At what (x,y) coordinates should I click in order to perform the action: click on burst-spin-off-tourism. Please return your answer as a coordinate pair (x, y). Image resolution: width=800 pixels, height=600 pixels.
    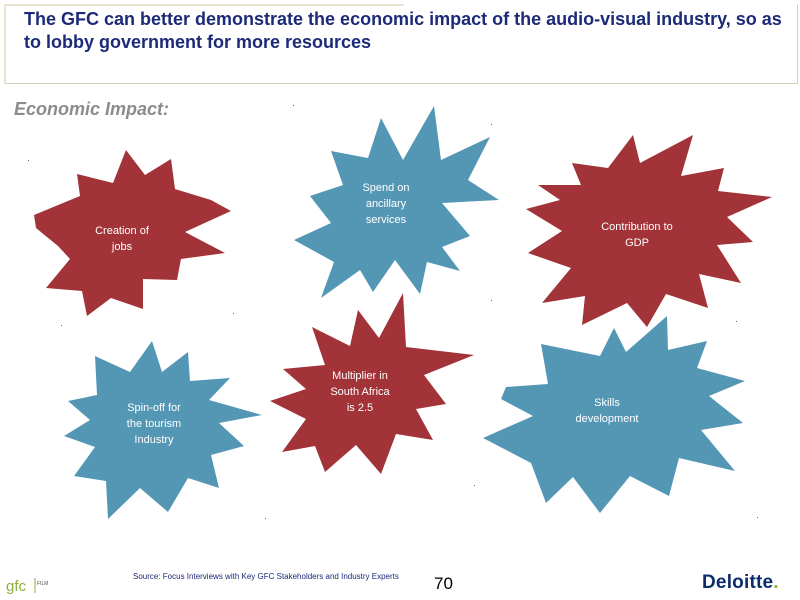
    Looking at the image, I should click on (163, 430).